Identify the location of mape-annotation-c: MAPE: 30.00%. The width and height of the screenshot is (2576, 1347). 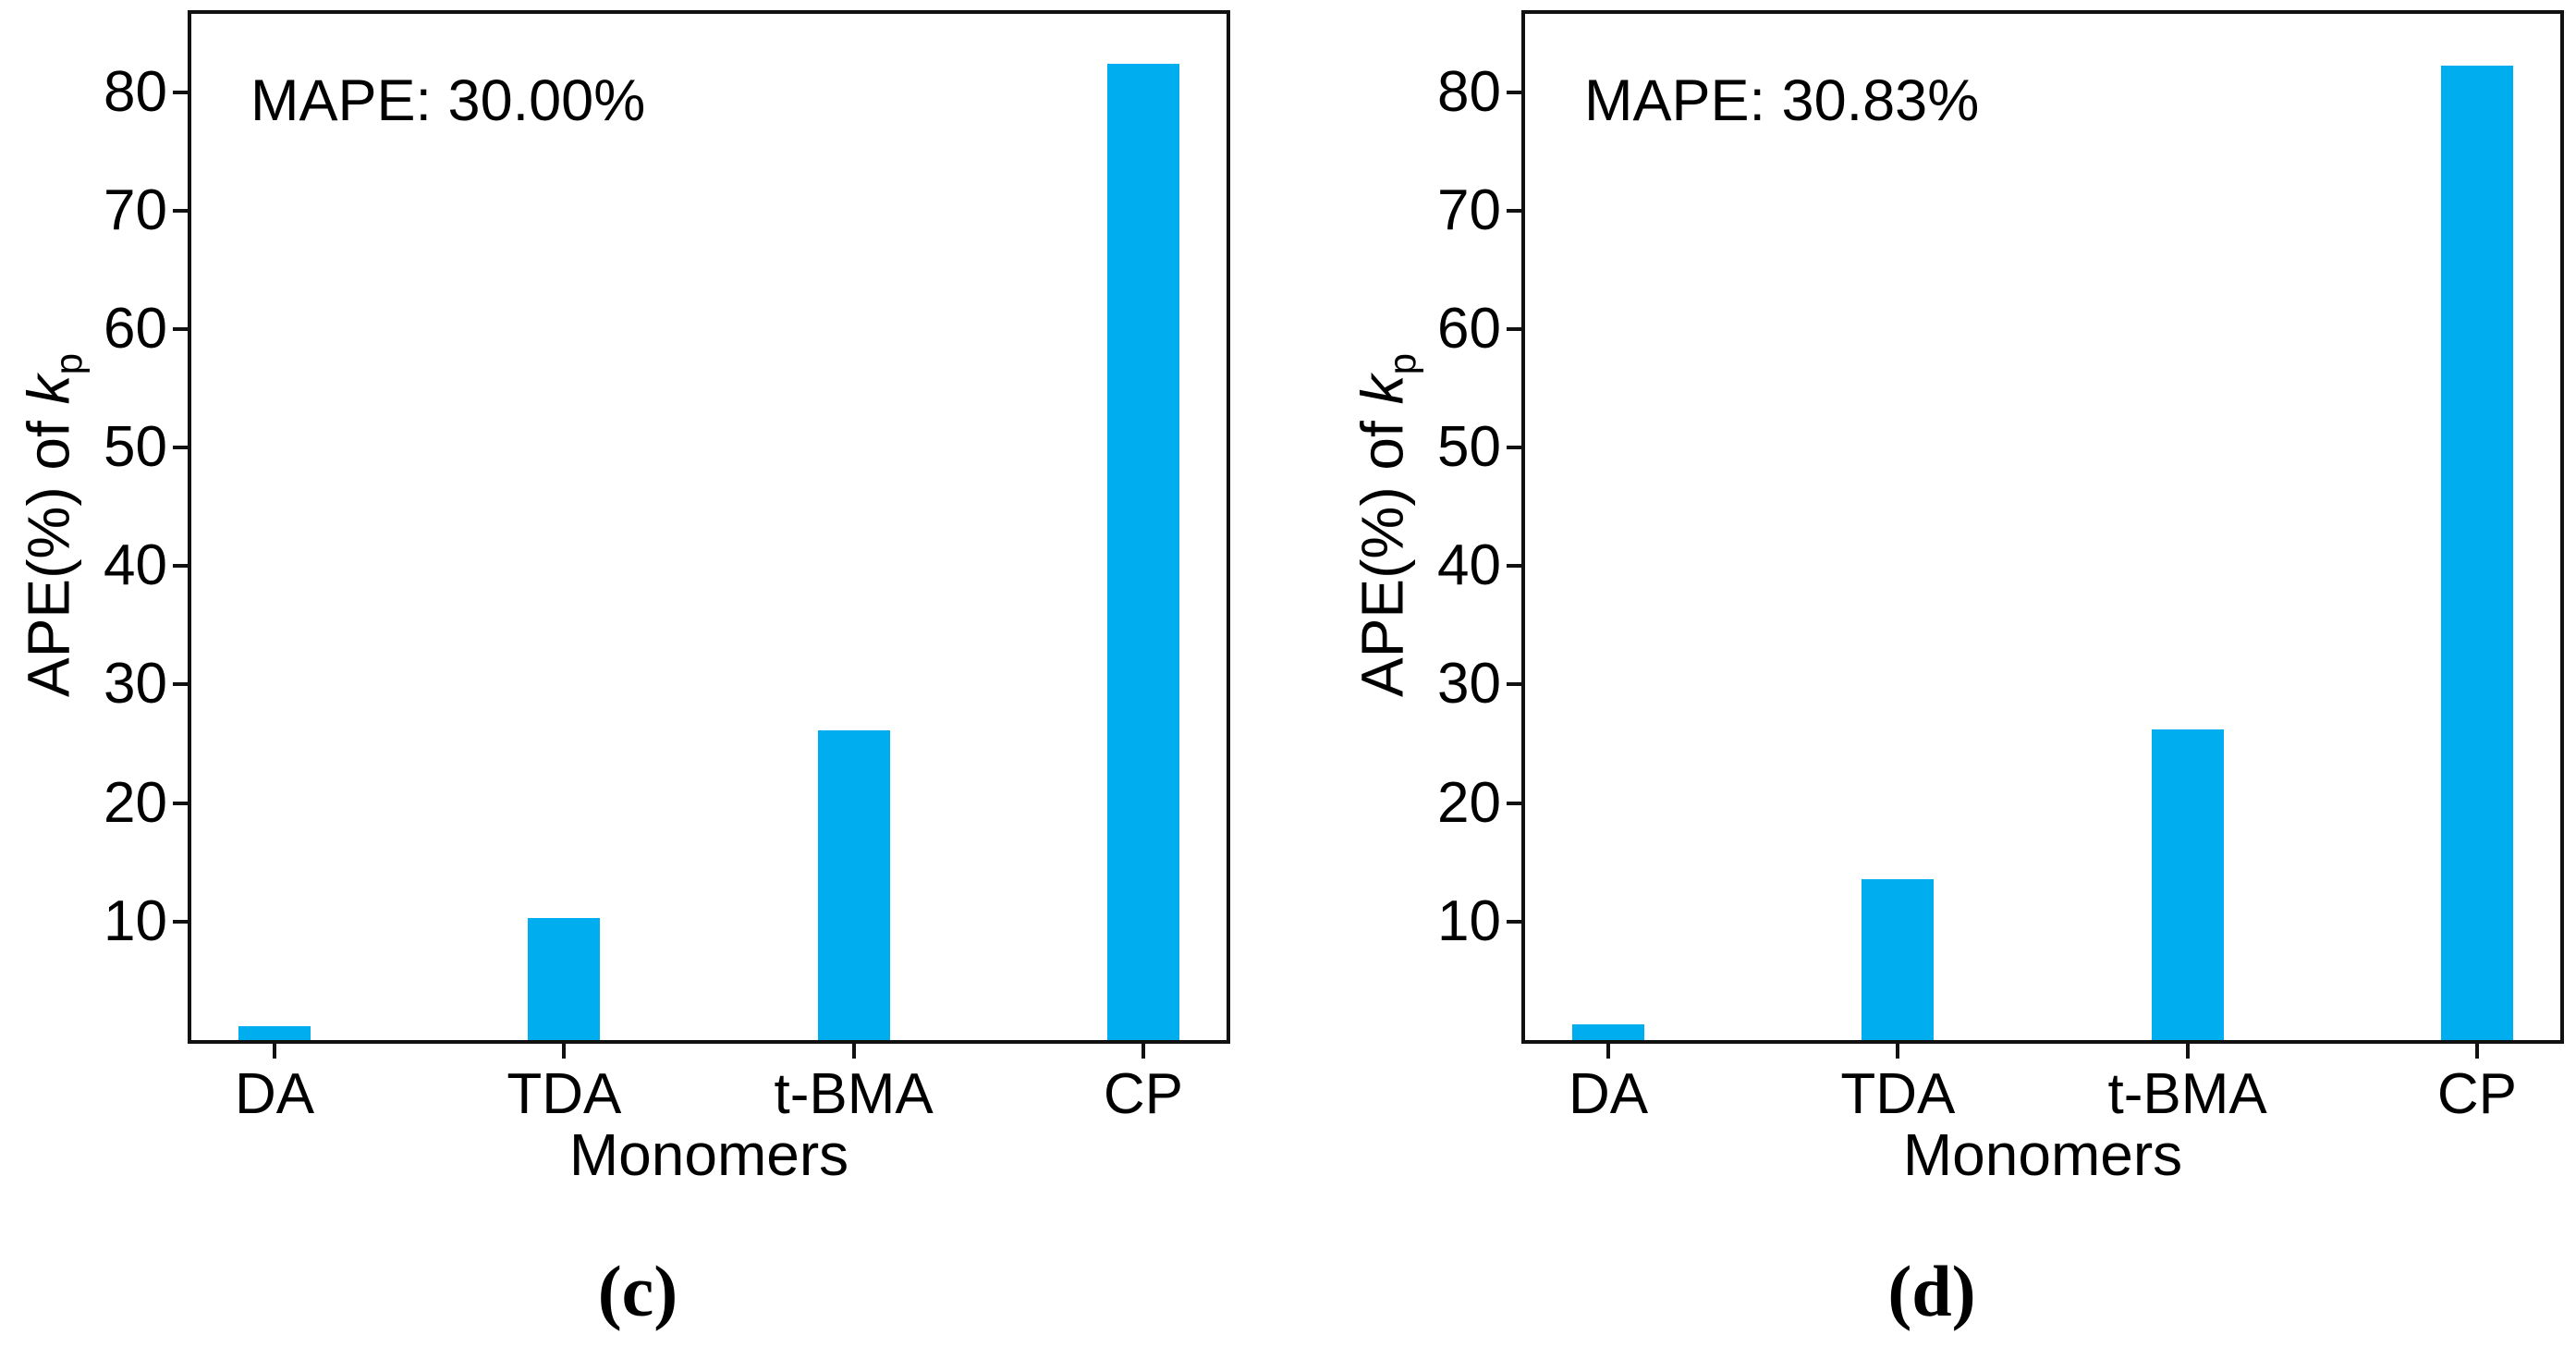
(448, 100).